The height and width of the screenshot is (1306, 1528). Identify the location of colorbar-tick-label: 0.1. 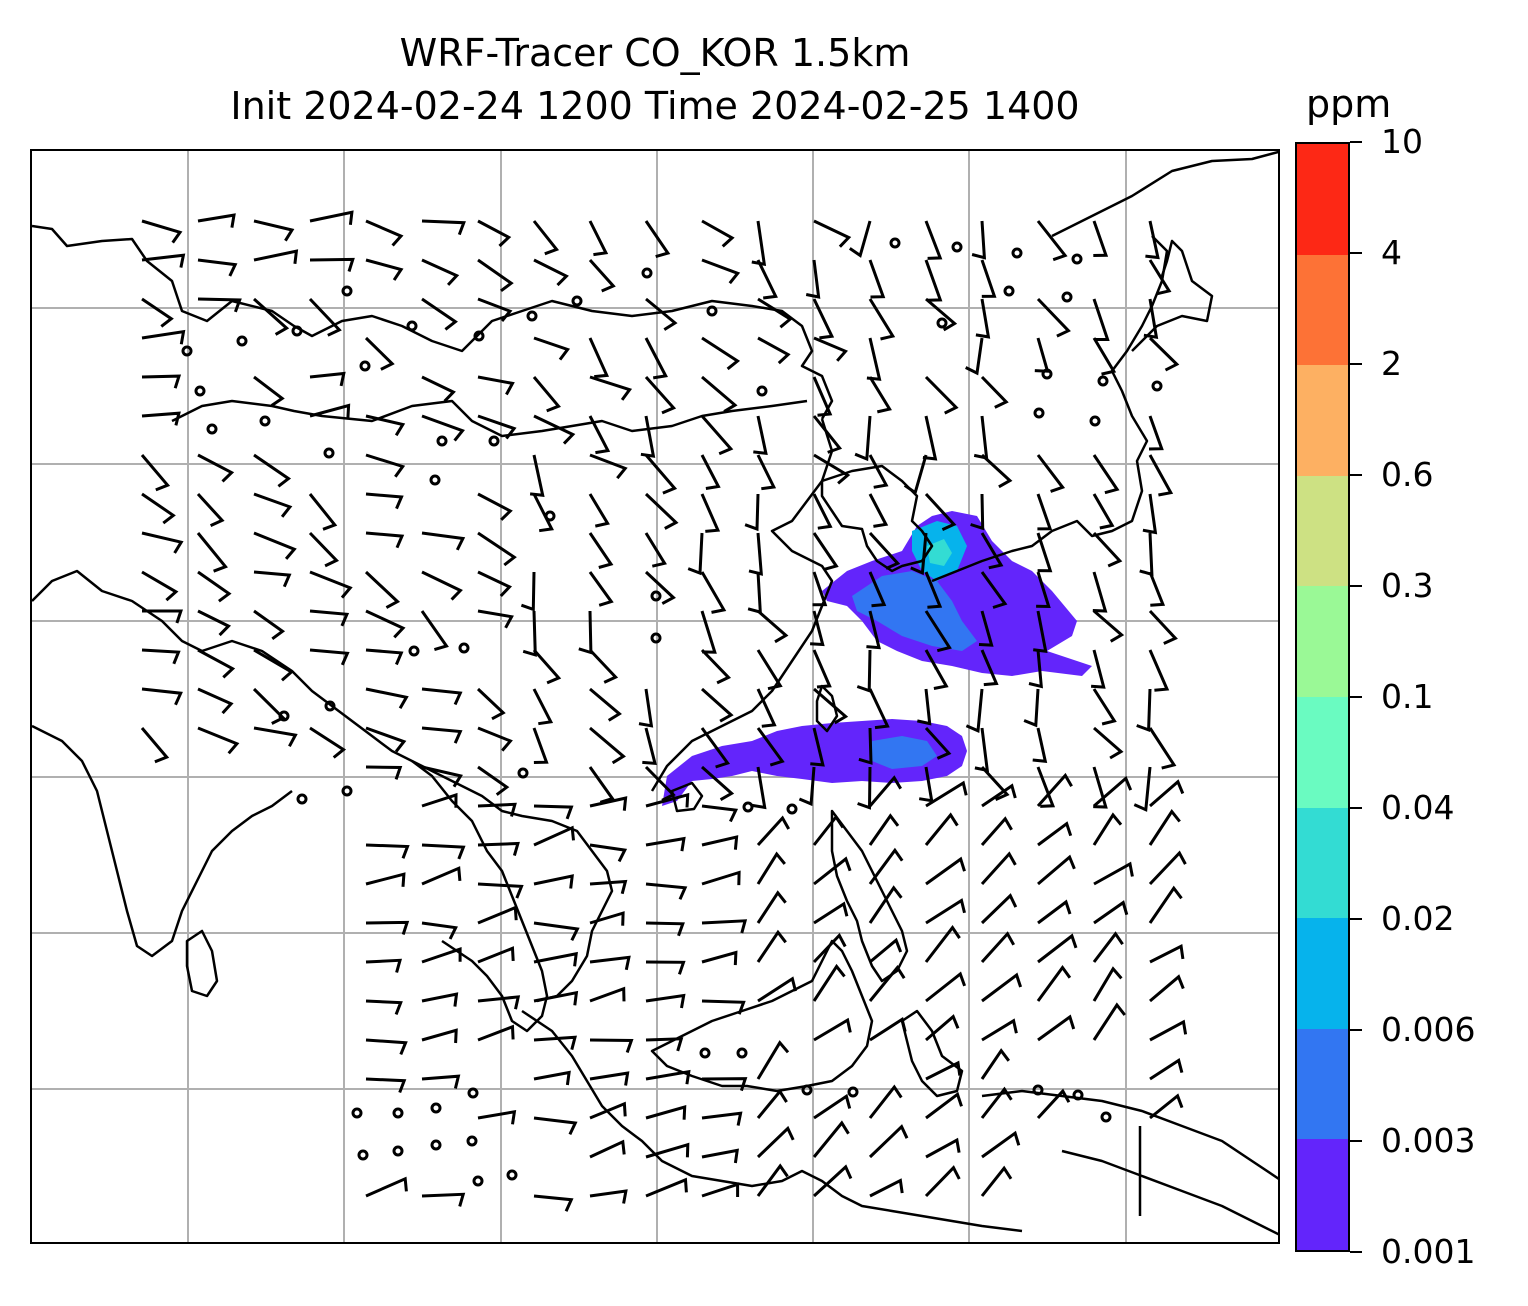
(1407, 696).